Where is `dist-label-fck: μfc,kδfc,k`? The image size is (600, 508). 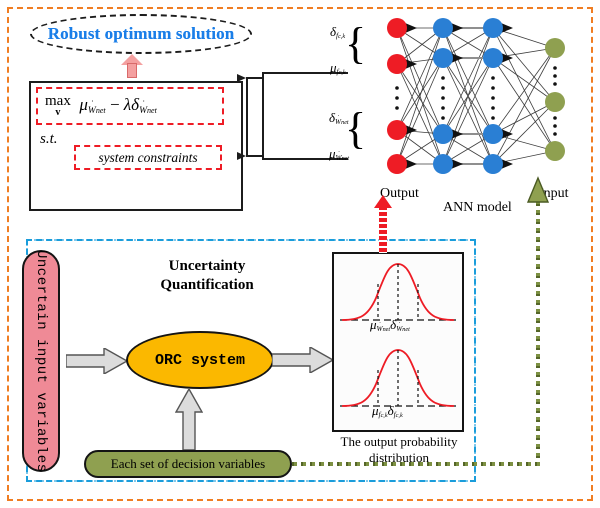
dist-label-fck: μfc,kδfc,k is located at coordinates (387, 411).